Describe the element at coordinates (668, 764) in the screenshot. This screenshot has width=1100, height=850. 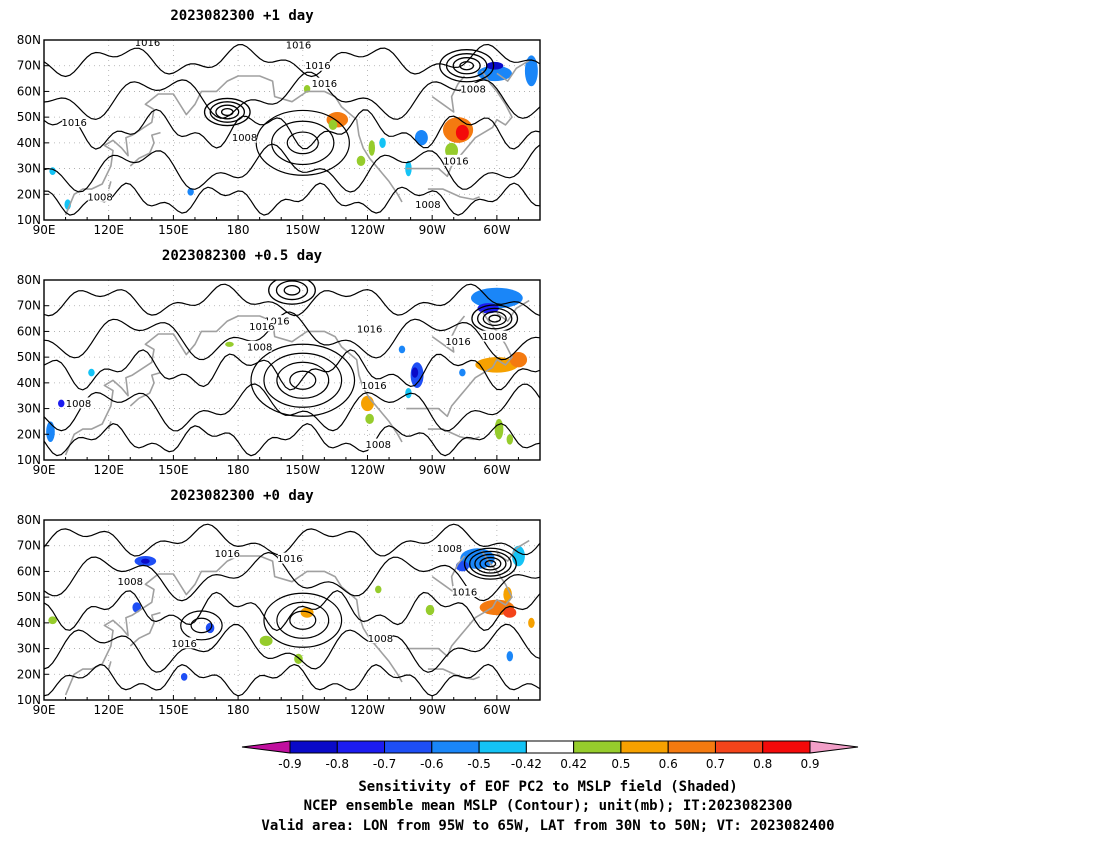
I see `colorbar-label: 0.6` at that location.